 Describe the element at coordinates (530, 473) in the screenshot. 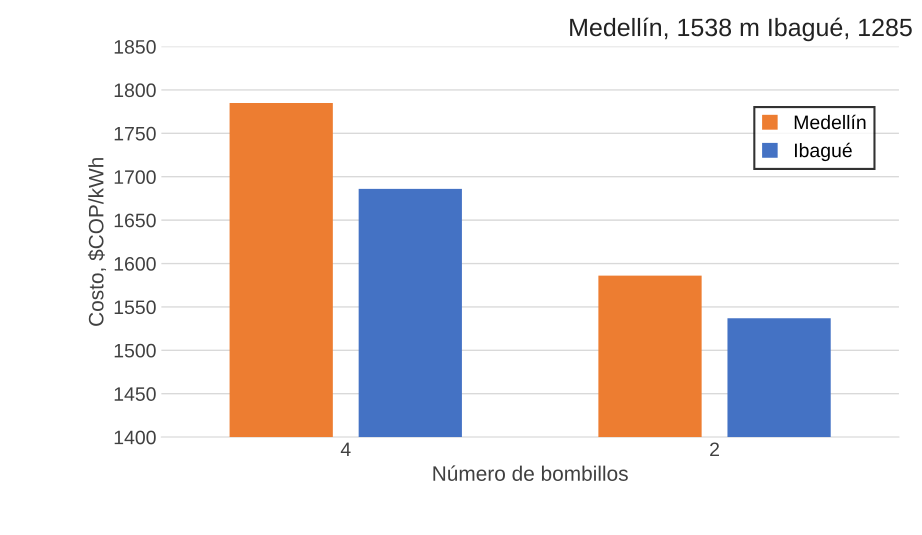

I see `x-axis-title: Número de bombillos` at that location.